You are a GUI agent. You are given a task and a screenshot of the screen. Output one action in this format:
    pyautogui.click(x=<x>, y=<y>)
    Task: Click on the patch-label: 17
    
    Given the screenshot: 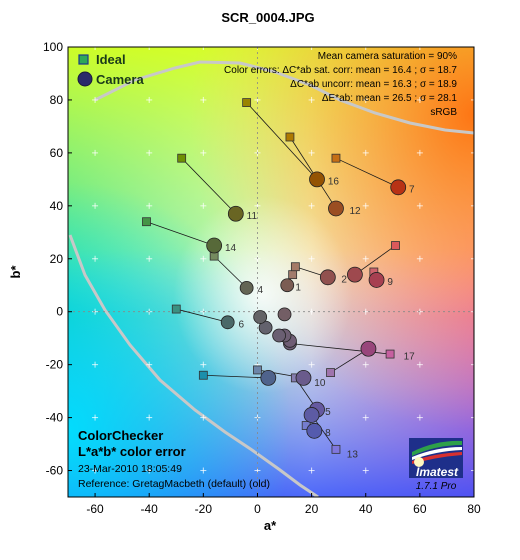 What is the action you would take?
    pyautogui.click(x=410, y=356)
    